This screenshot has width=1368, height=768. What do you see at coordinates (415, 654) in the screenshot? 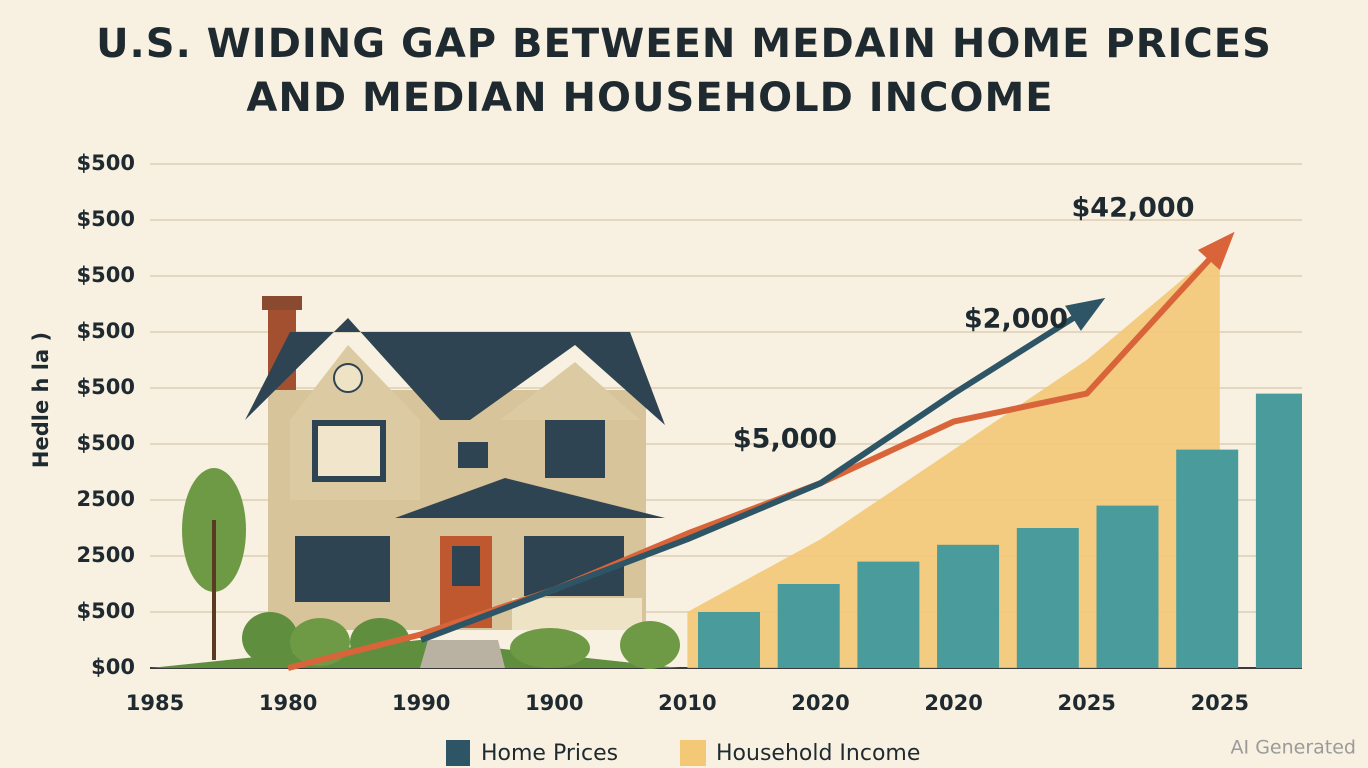
I see `lawn` at bounding box center [415, 654].